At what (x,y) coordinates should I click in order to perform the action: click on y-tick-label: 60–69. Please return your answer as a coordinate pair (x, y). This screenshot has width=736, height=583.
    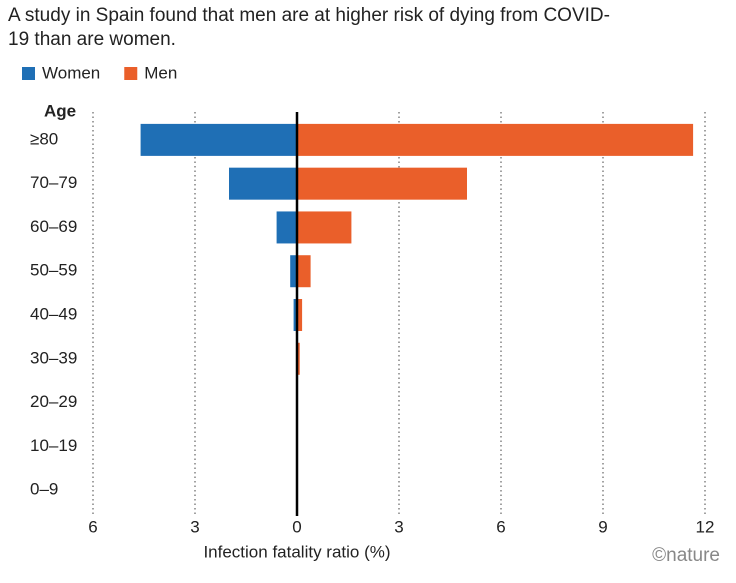
    Looking at the image, I should click on (53, 226).